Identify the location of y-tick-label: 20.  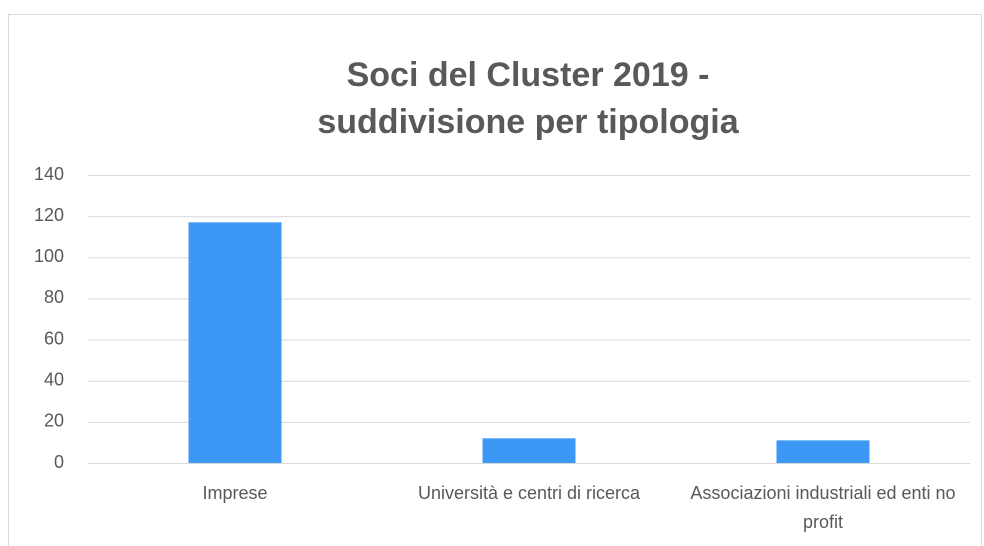
(54, 421).